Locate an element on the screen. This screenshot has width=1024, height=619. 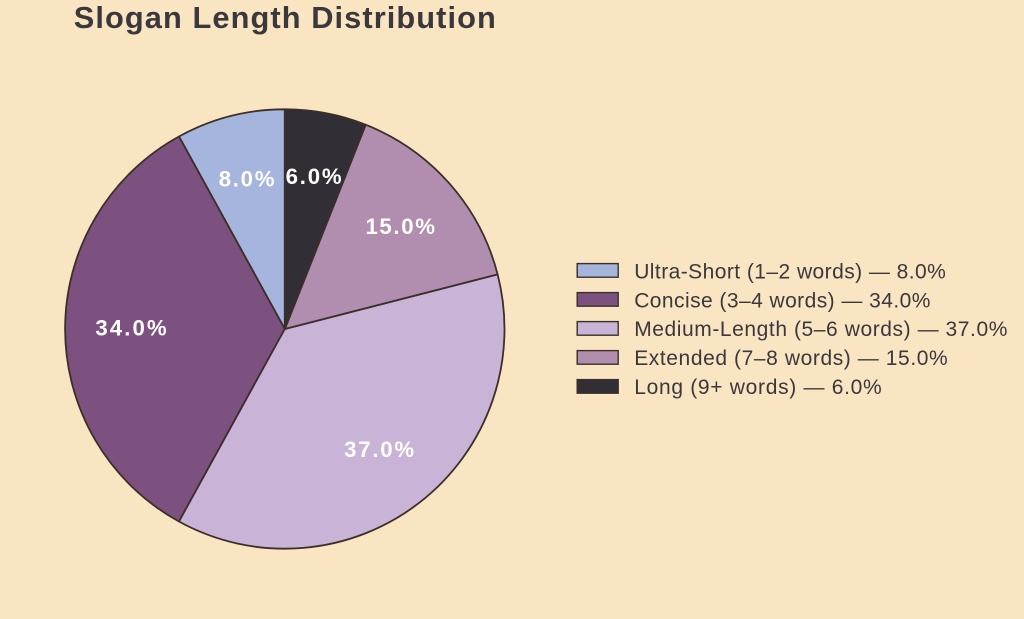
svg-text: Concise (3–4 words) — 34.0% is located at coordinates (782, 300).